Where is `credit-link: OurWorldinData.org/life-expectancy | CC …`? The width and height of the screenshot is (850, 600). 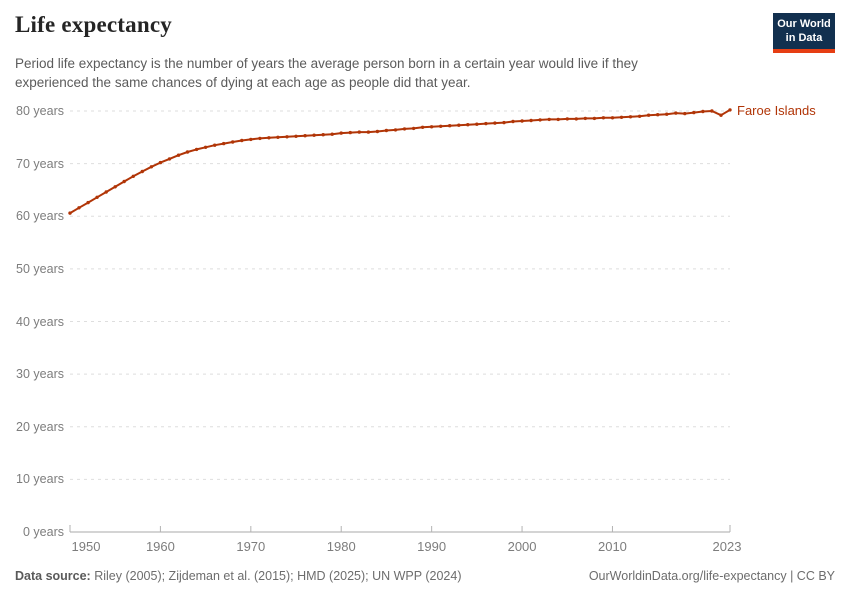
credit-link: OurWorldinData.org/life-expectancy | CC … is located at coordinates (711, 576).